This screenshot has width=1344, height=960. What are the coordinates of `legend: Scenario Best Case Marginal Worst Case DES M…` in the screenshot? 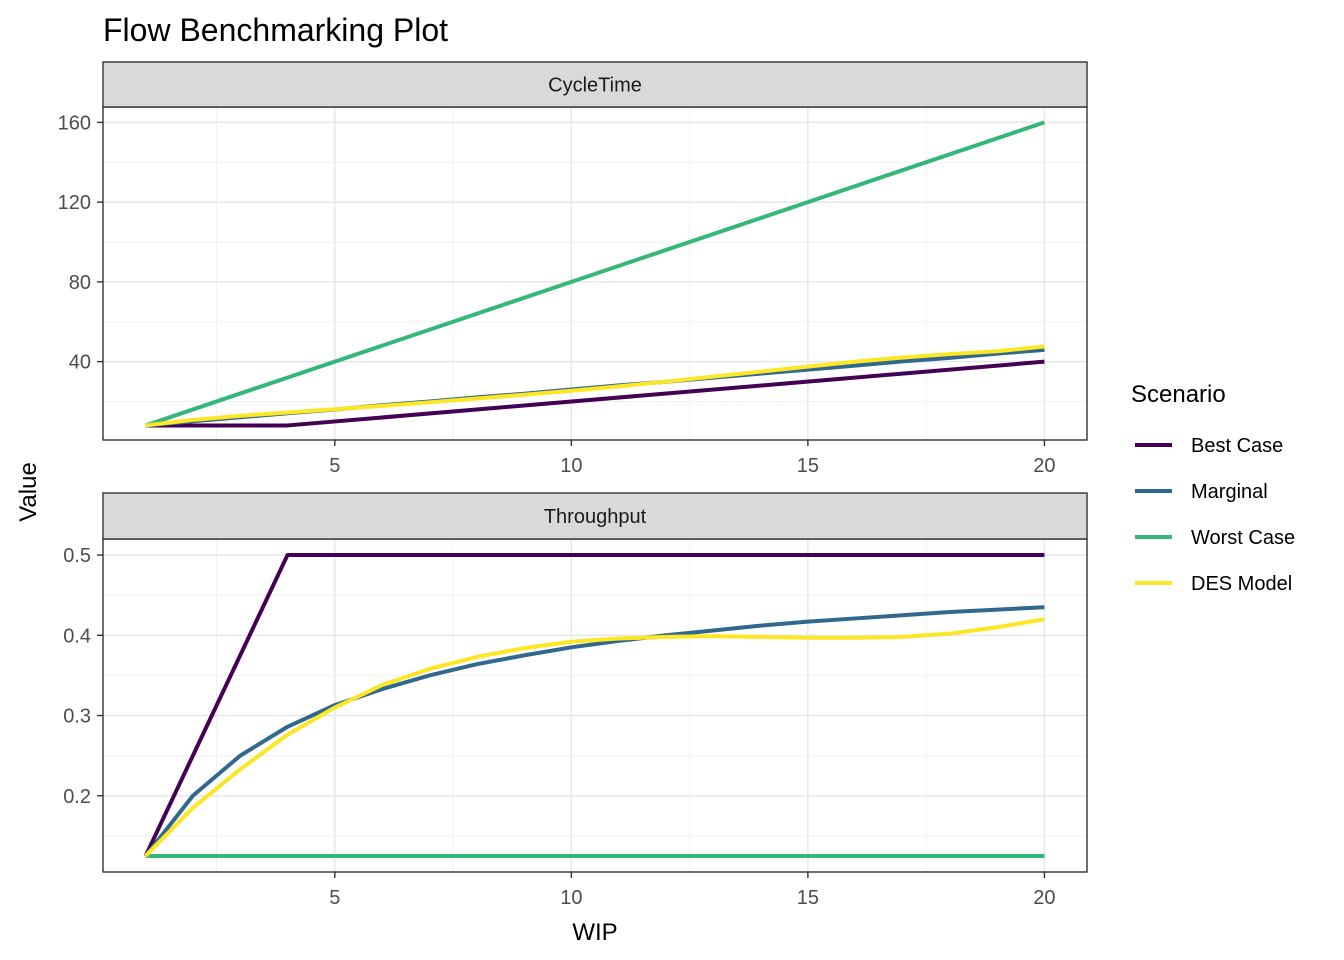 It's located at (1213, 488).